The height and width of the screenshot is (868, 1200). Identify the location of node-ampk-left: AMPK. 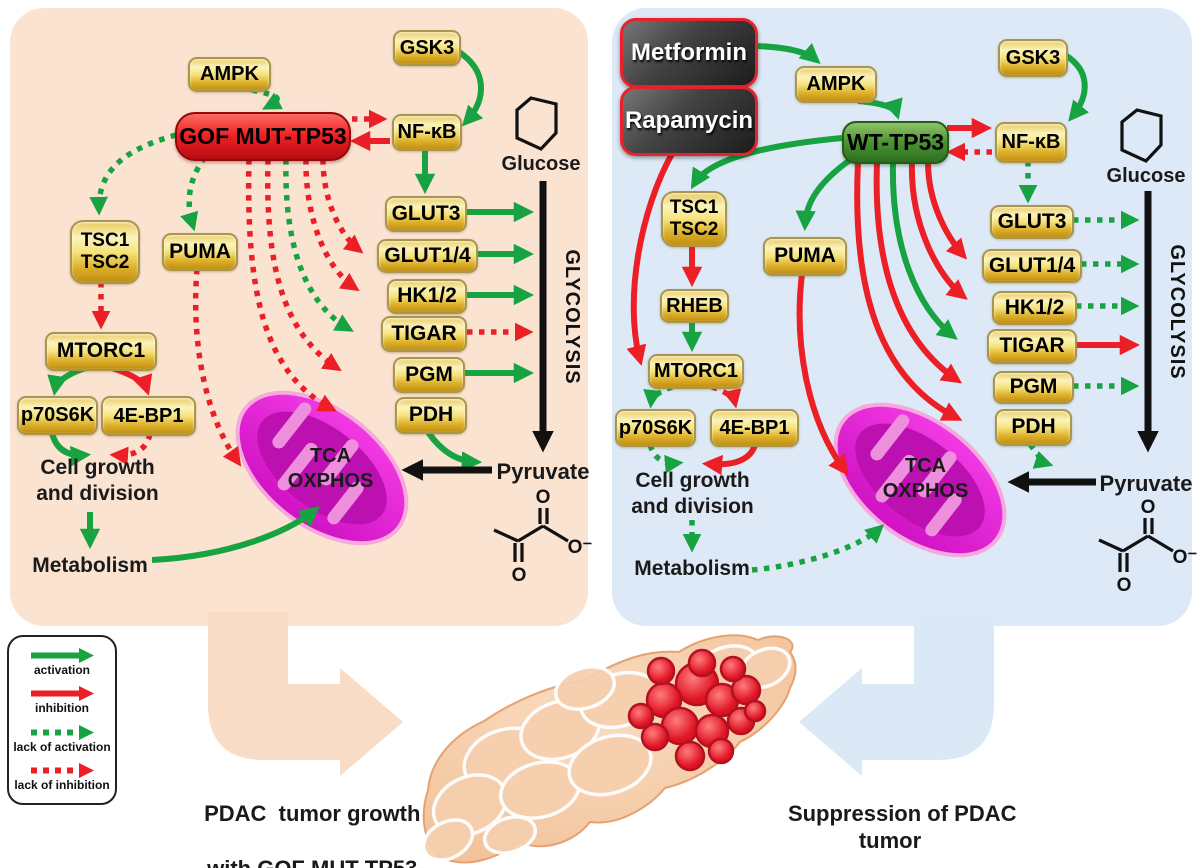
(229, 74).